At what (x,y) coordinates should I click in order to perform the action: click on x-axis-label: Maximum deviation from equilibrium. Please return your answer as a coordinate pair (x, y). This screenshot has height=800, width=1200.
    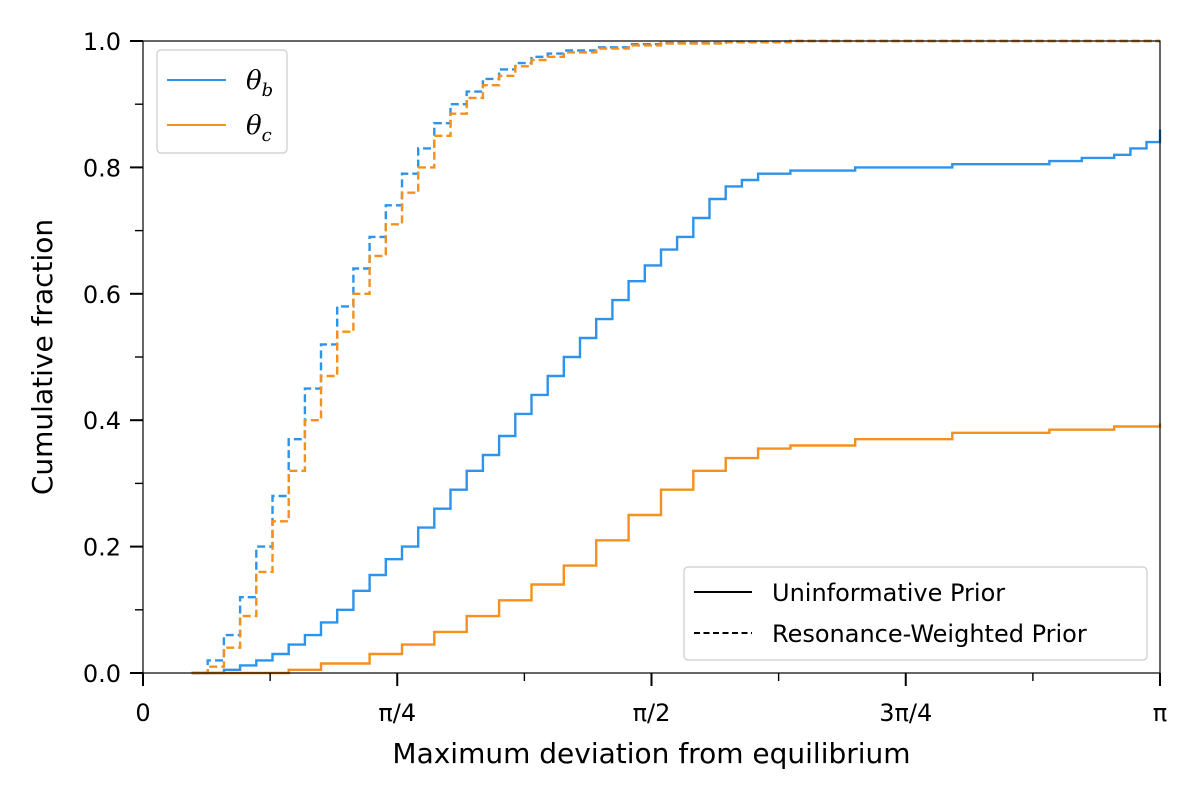
    Looking at the image, I should click on (651, 753).